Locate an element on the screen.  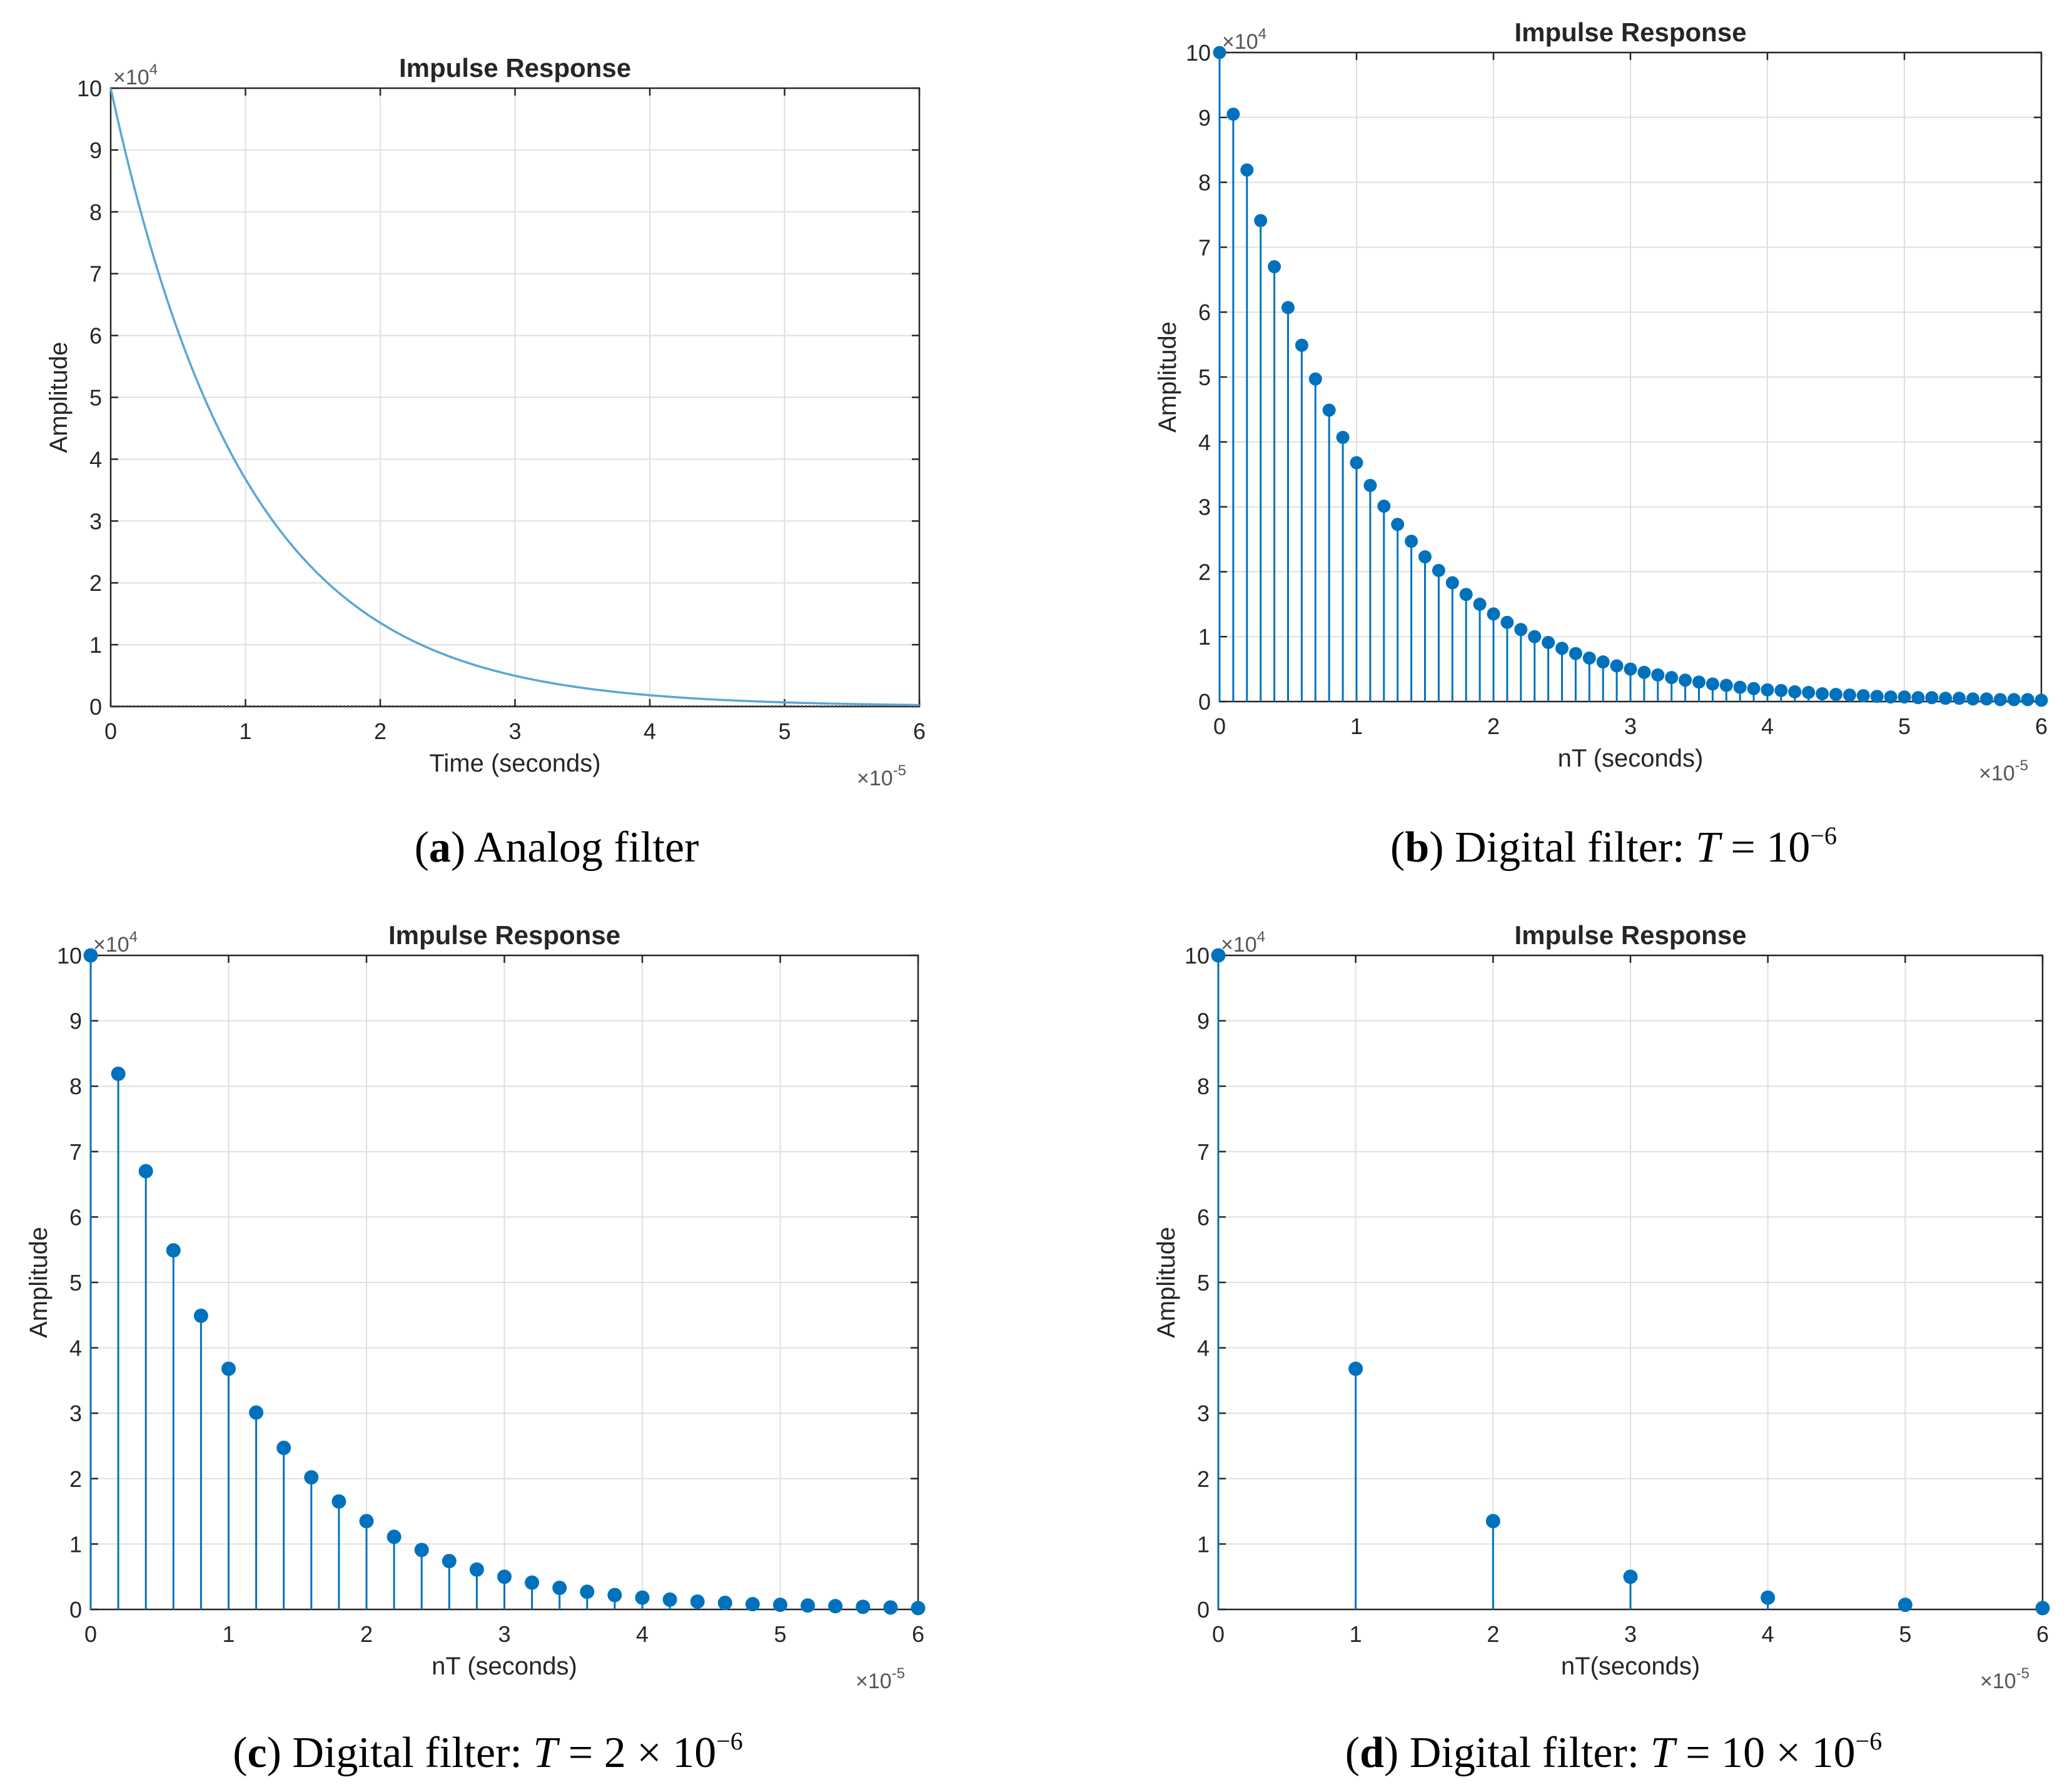
y-tick-label: 9 is located at coordinates (1204, 118).